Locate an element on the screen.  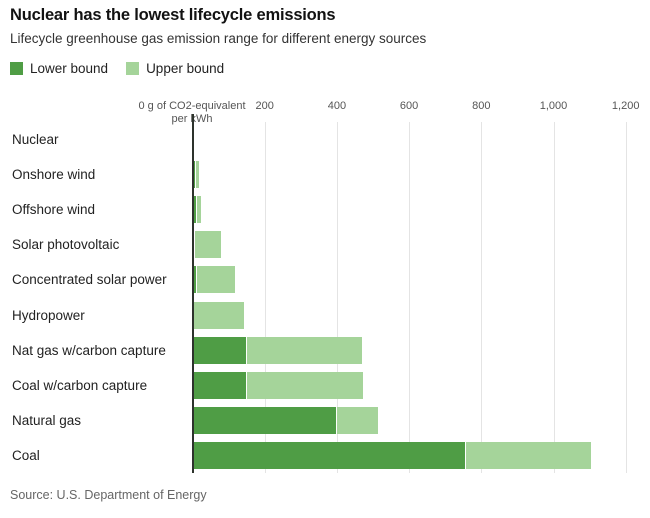
x-axis-tick-label: 400 is located at coordinates (337, 106).